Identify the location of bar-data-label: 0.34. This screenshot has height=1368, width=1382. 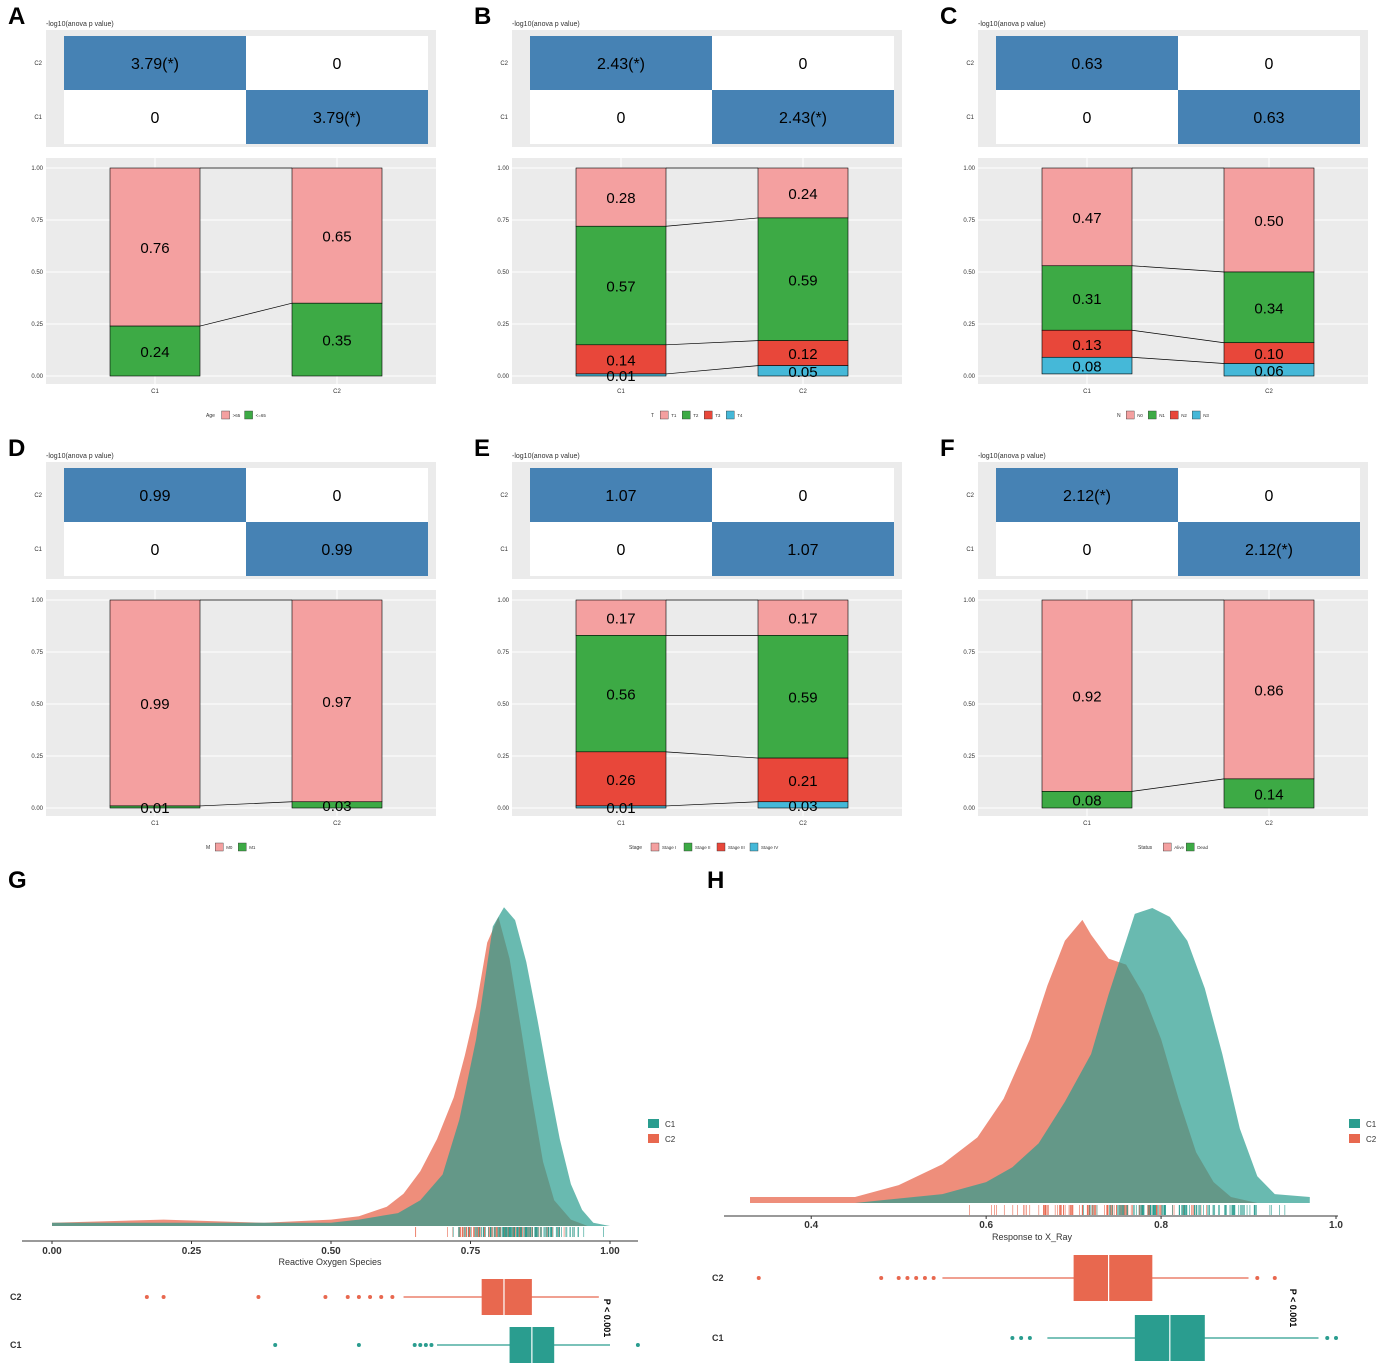
(1268, 308).